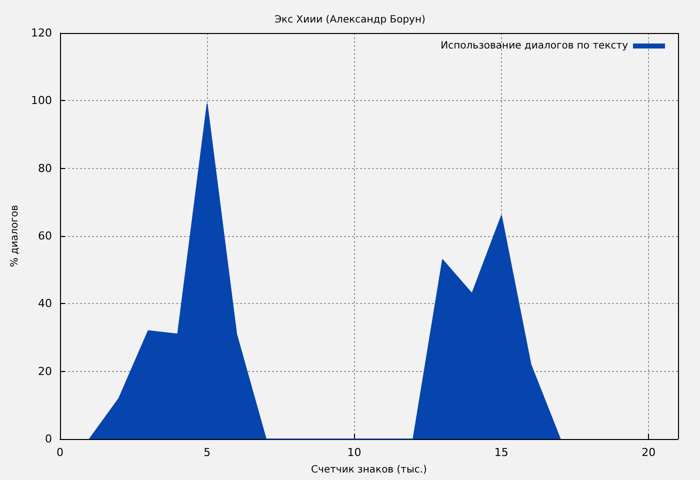 The height and width of the screenshot is (480, 700). What do you see at coordinates (534, 46) in the screenshot?
I see `legend-label: Использование диалогов по тексту` at bounding box center [534, 46].